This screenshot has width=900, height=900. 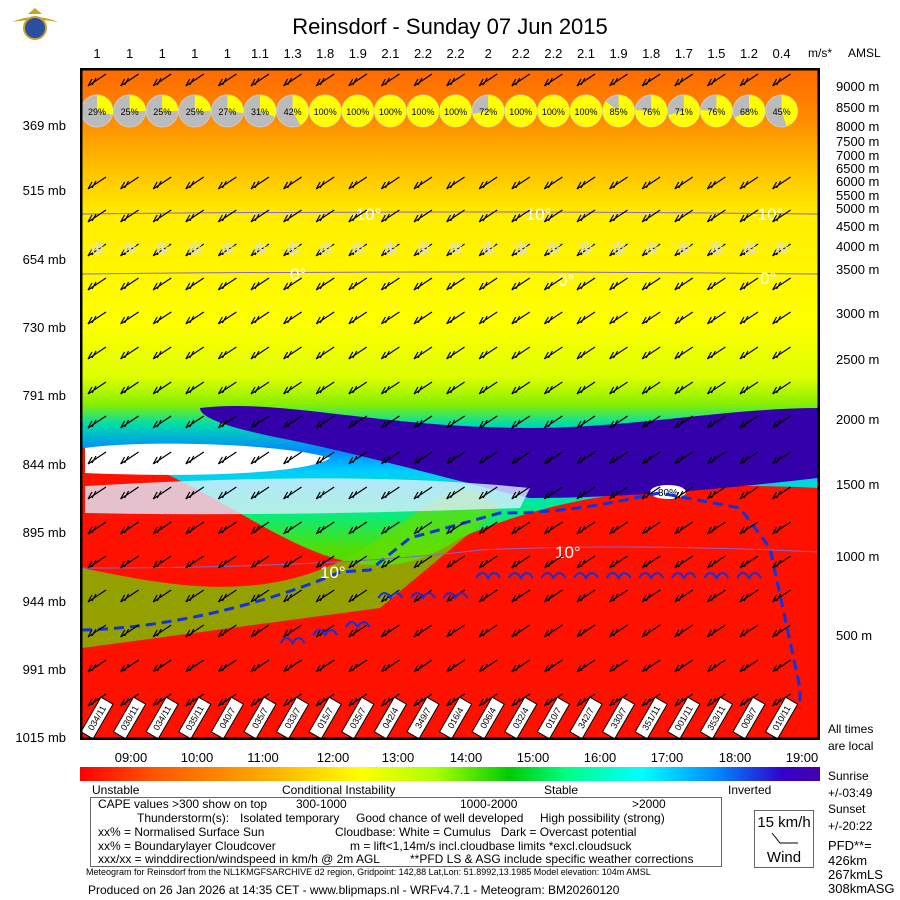 I want to click on wind-label-box, so click(x=488, y=718).